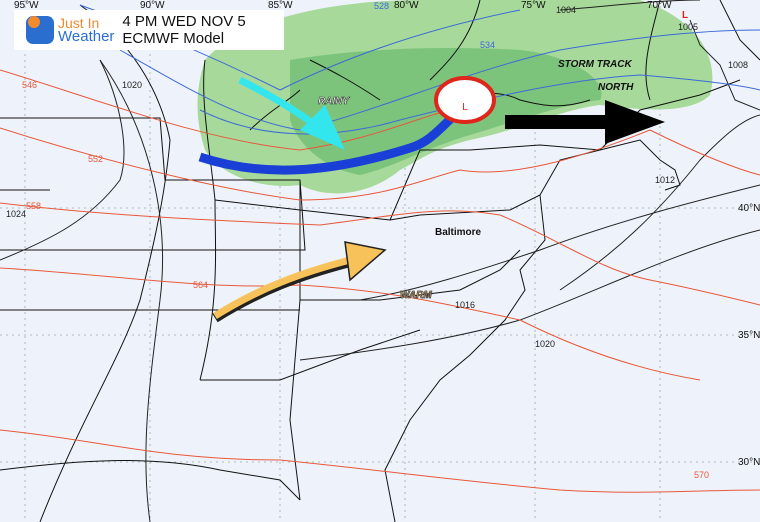 Image resolution: width=760 pixels, height=522 pixels. Describe the element at coordinates (86, 36) in the screenshot. I see `brand-line-2: Weather` at that location.